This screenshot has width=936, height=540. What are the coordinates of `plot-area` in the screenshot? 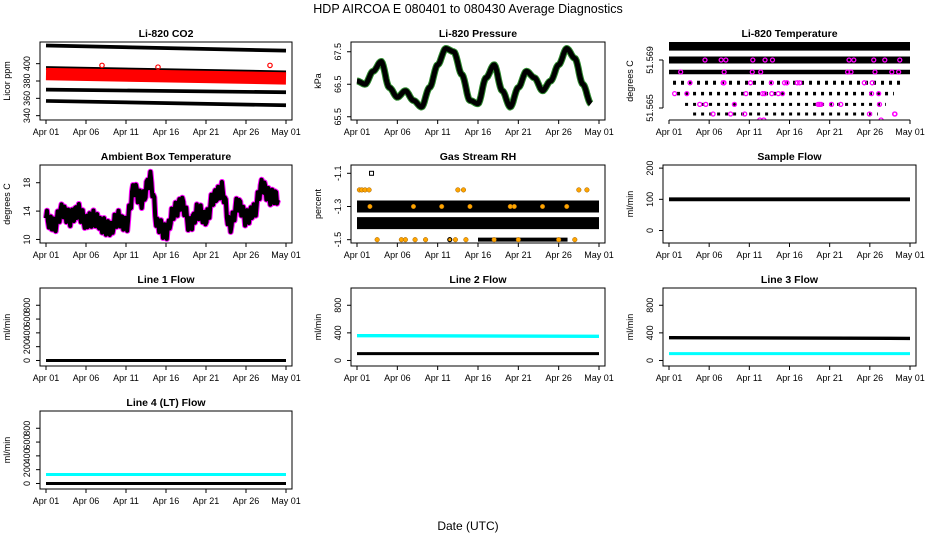 It's located at (166, 479).